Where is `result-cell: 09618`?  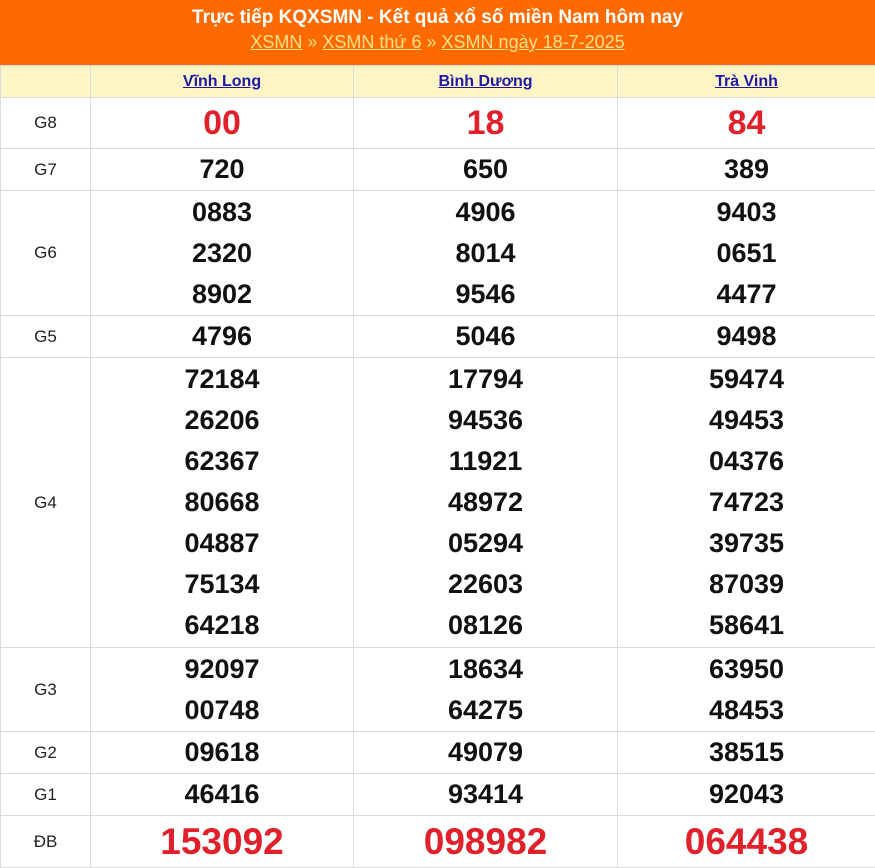
result-cell: 09618 is located at coordinates (222, 753).